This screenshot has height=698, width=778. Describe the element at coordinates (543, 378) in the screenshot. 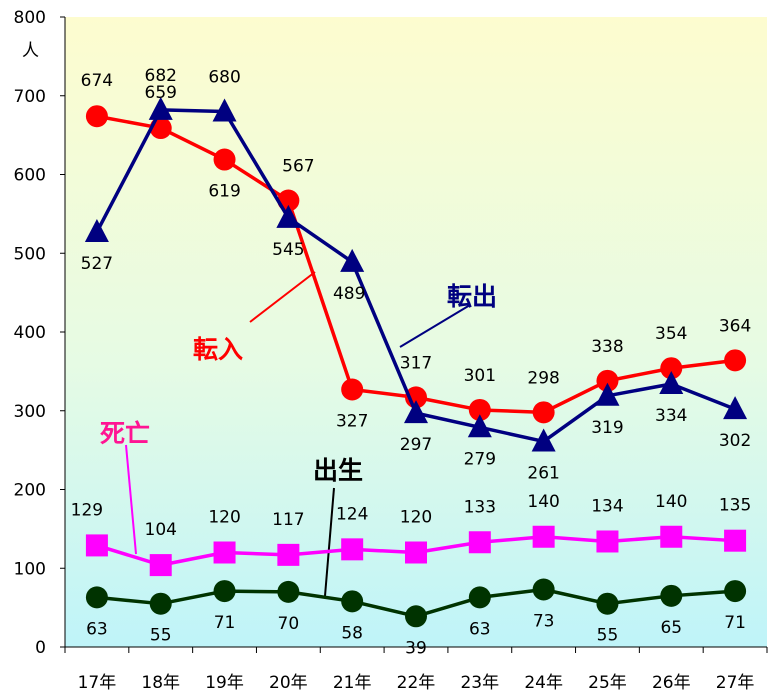

I see `data-label: 298` at that location.